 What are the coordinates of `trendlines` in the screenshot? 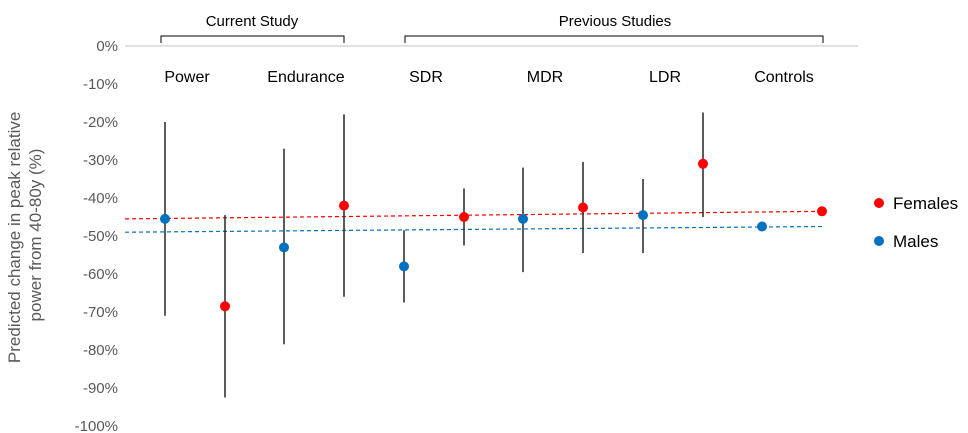 It's located at (474, 221).